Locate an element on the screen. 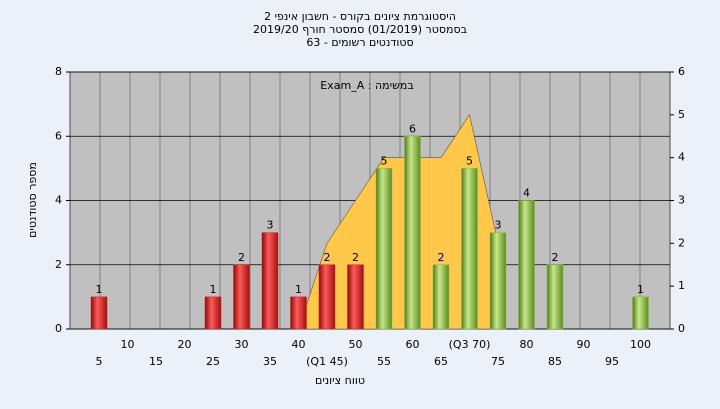 The height and width of the screenshot is (409, 720). y2-tick-label: 2 is located at coordinates (681, 242).